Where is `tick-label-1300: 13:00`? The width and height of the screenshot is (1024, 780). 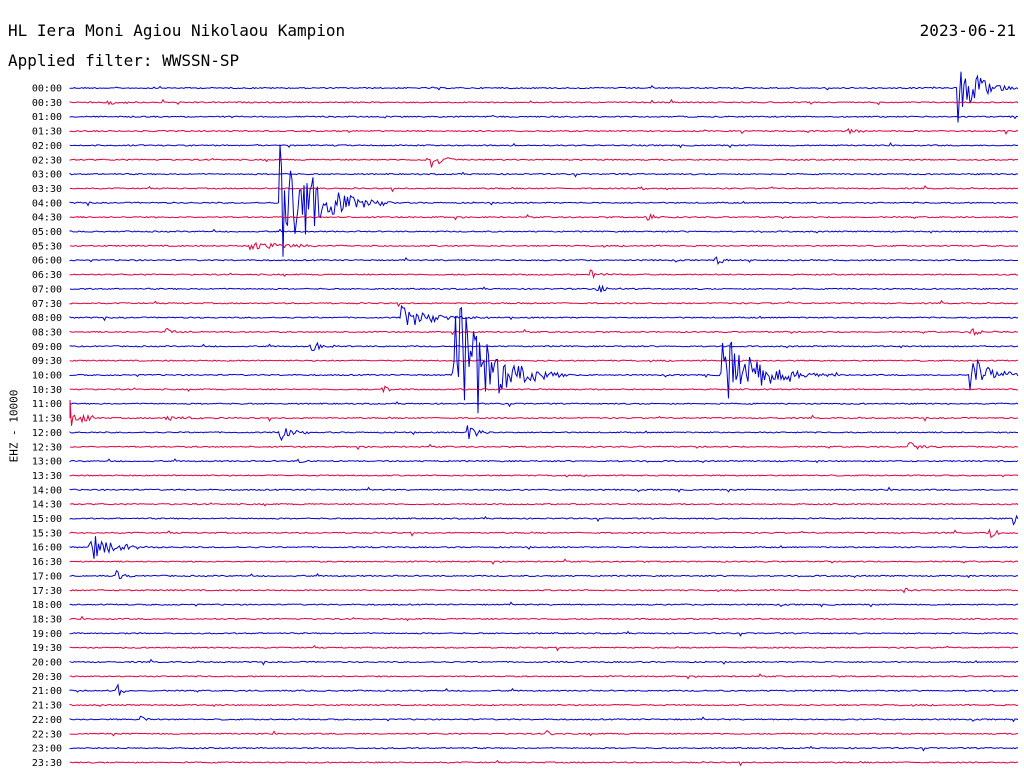 tick-label-1300: 13:00 is located at coordinates (47, 462).